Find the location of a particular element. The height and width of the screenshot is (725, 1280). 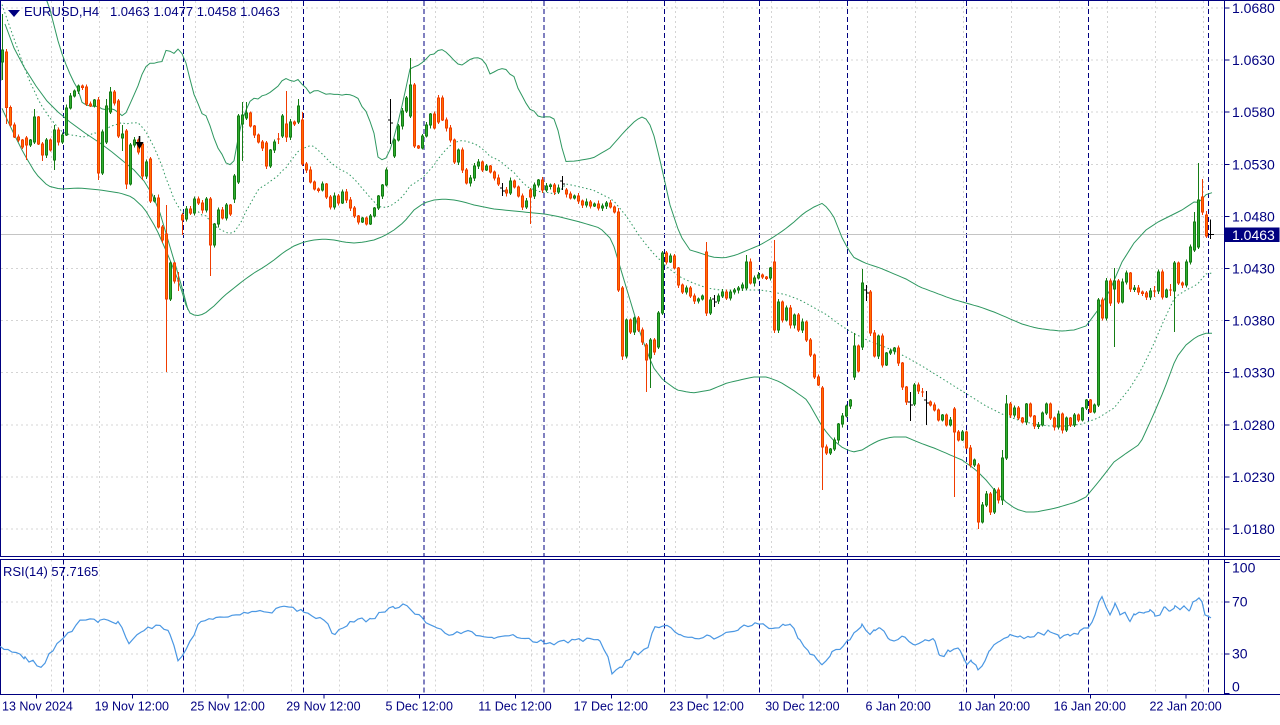

svg-text: 10 Jan 20:00 is located at coordinates (994, 707).